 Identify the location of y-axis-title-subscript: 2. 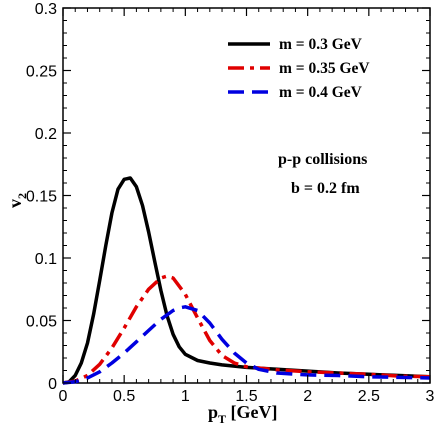
(22, 196).